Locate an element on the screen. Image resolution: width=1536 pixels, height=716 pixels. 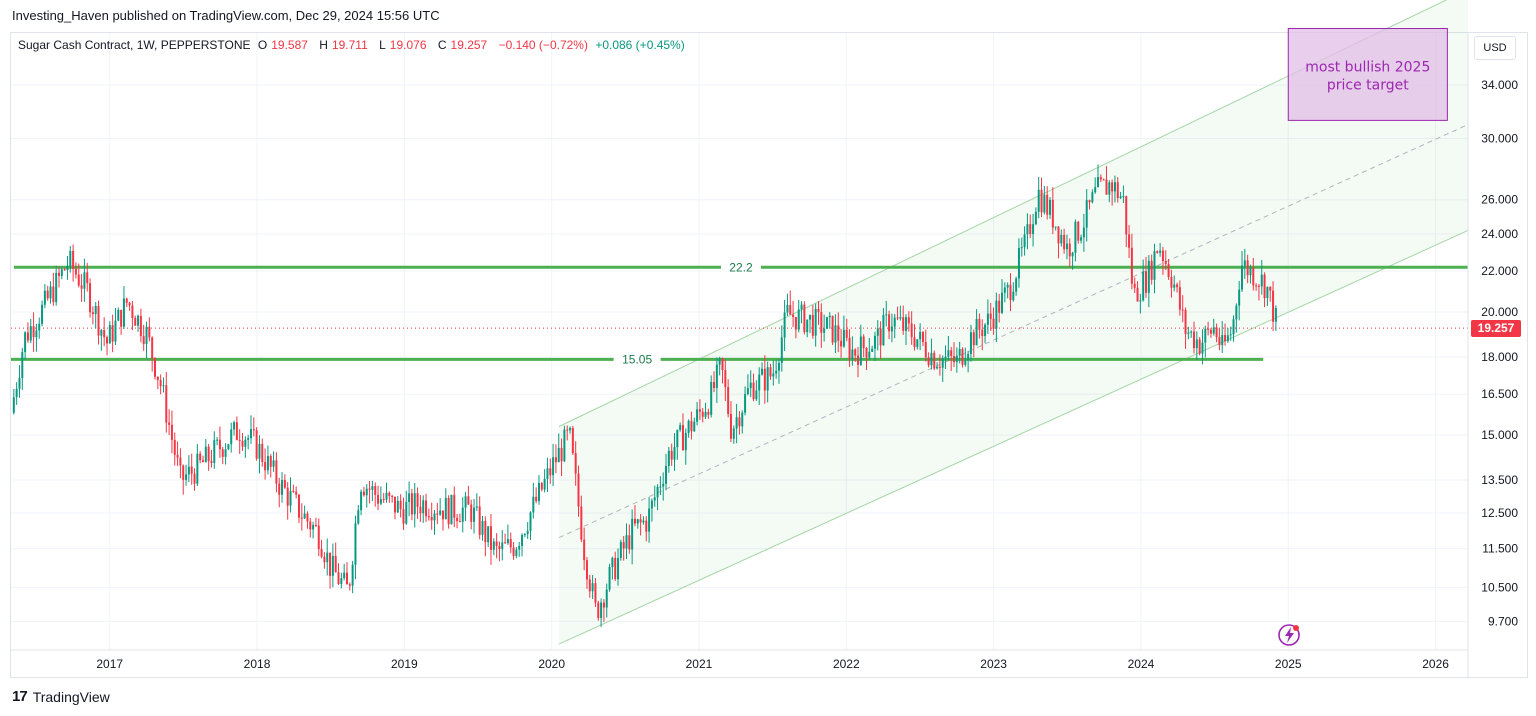
tradingview-brand: 17 TradingView is located at coordinates (61, 696).